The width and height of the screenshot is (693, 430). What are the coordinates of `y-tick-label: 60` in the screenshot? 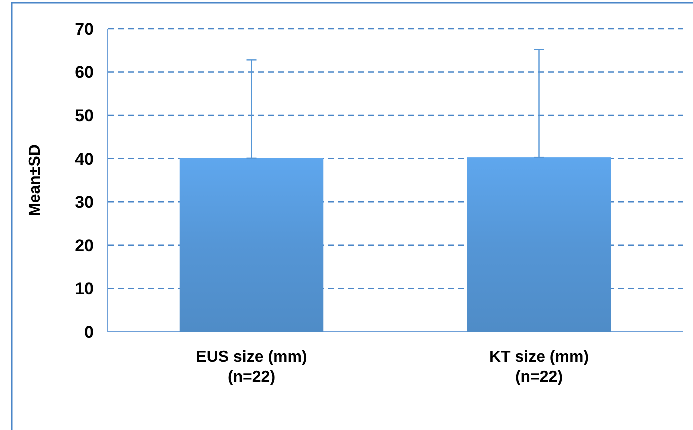 It's located at (84, 72).